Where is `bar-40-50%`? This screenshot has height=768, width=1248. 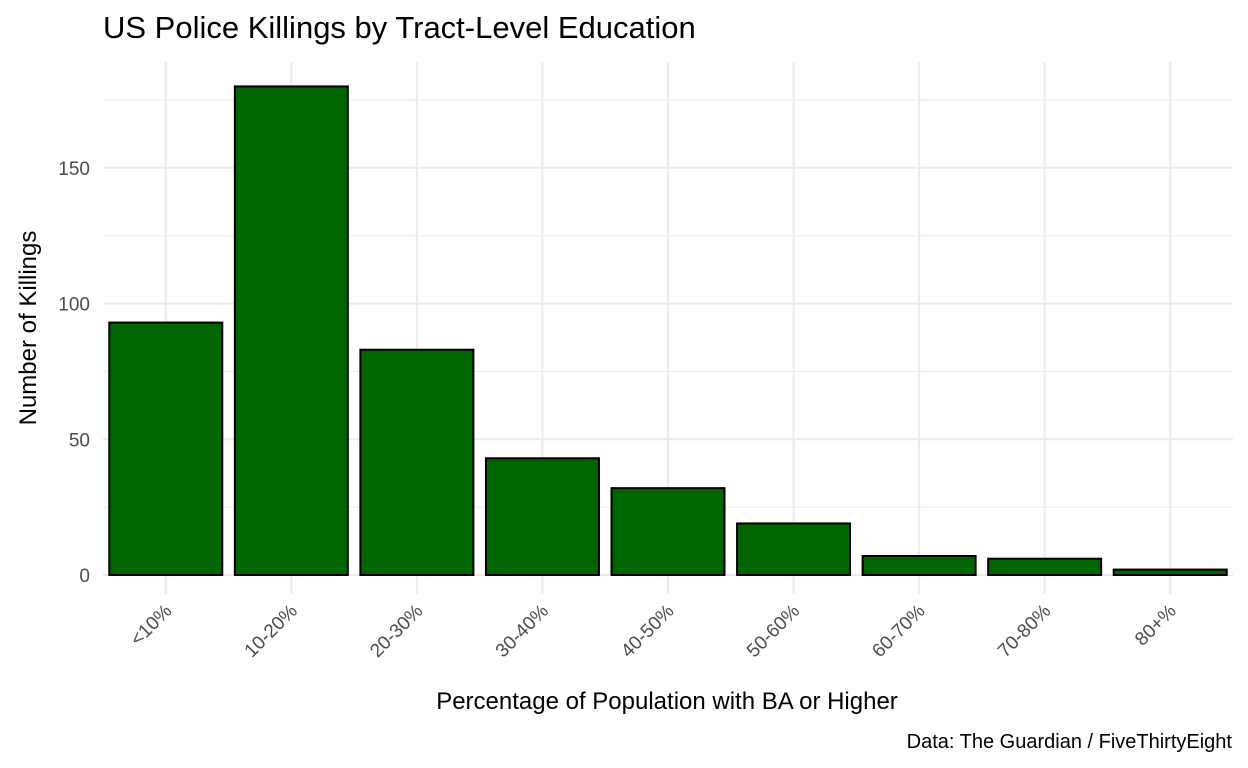
bar-40-50% is located at coordinates (668, 531).